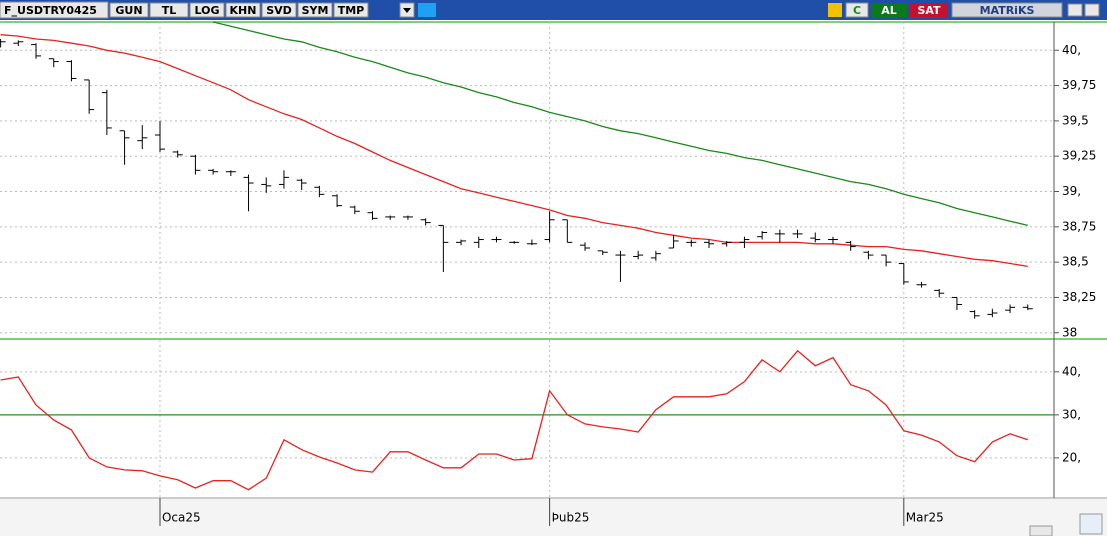  I want to click on sell-button, so click(929, 10).